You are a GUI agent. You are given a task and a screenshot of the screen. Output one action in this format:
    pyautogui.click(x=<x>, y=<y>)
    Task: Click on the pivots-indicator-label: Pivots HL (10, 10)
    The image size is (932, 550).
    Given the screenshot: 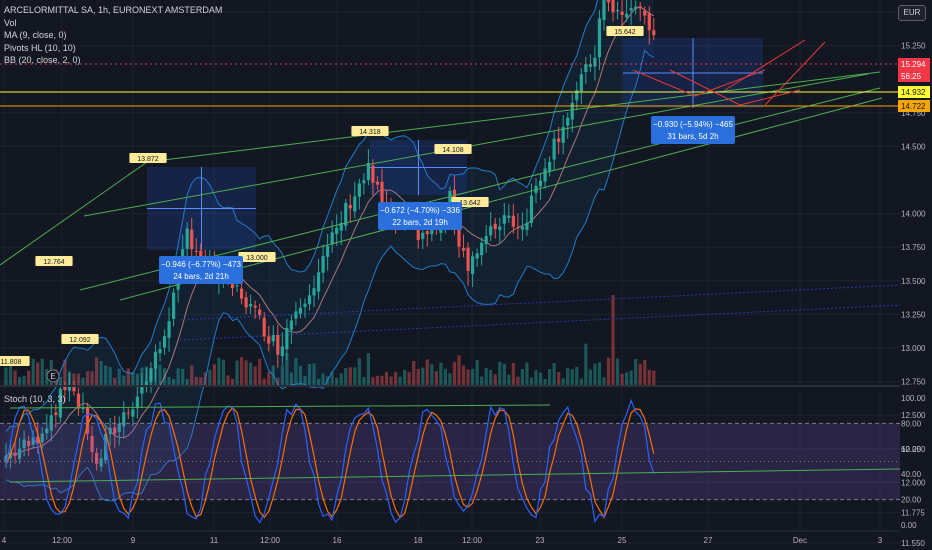 What is the action you would take?
    pyautogui.click(x=40, y=47)
    